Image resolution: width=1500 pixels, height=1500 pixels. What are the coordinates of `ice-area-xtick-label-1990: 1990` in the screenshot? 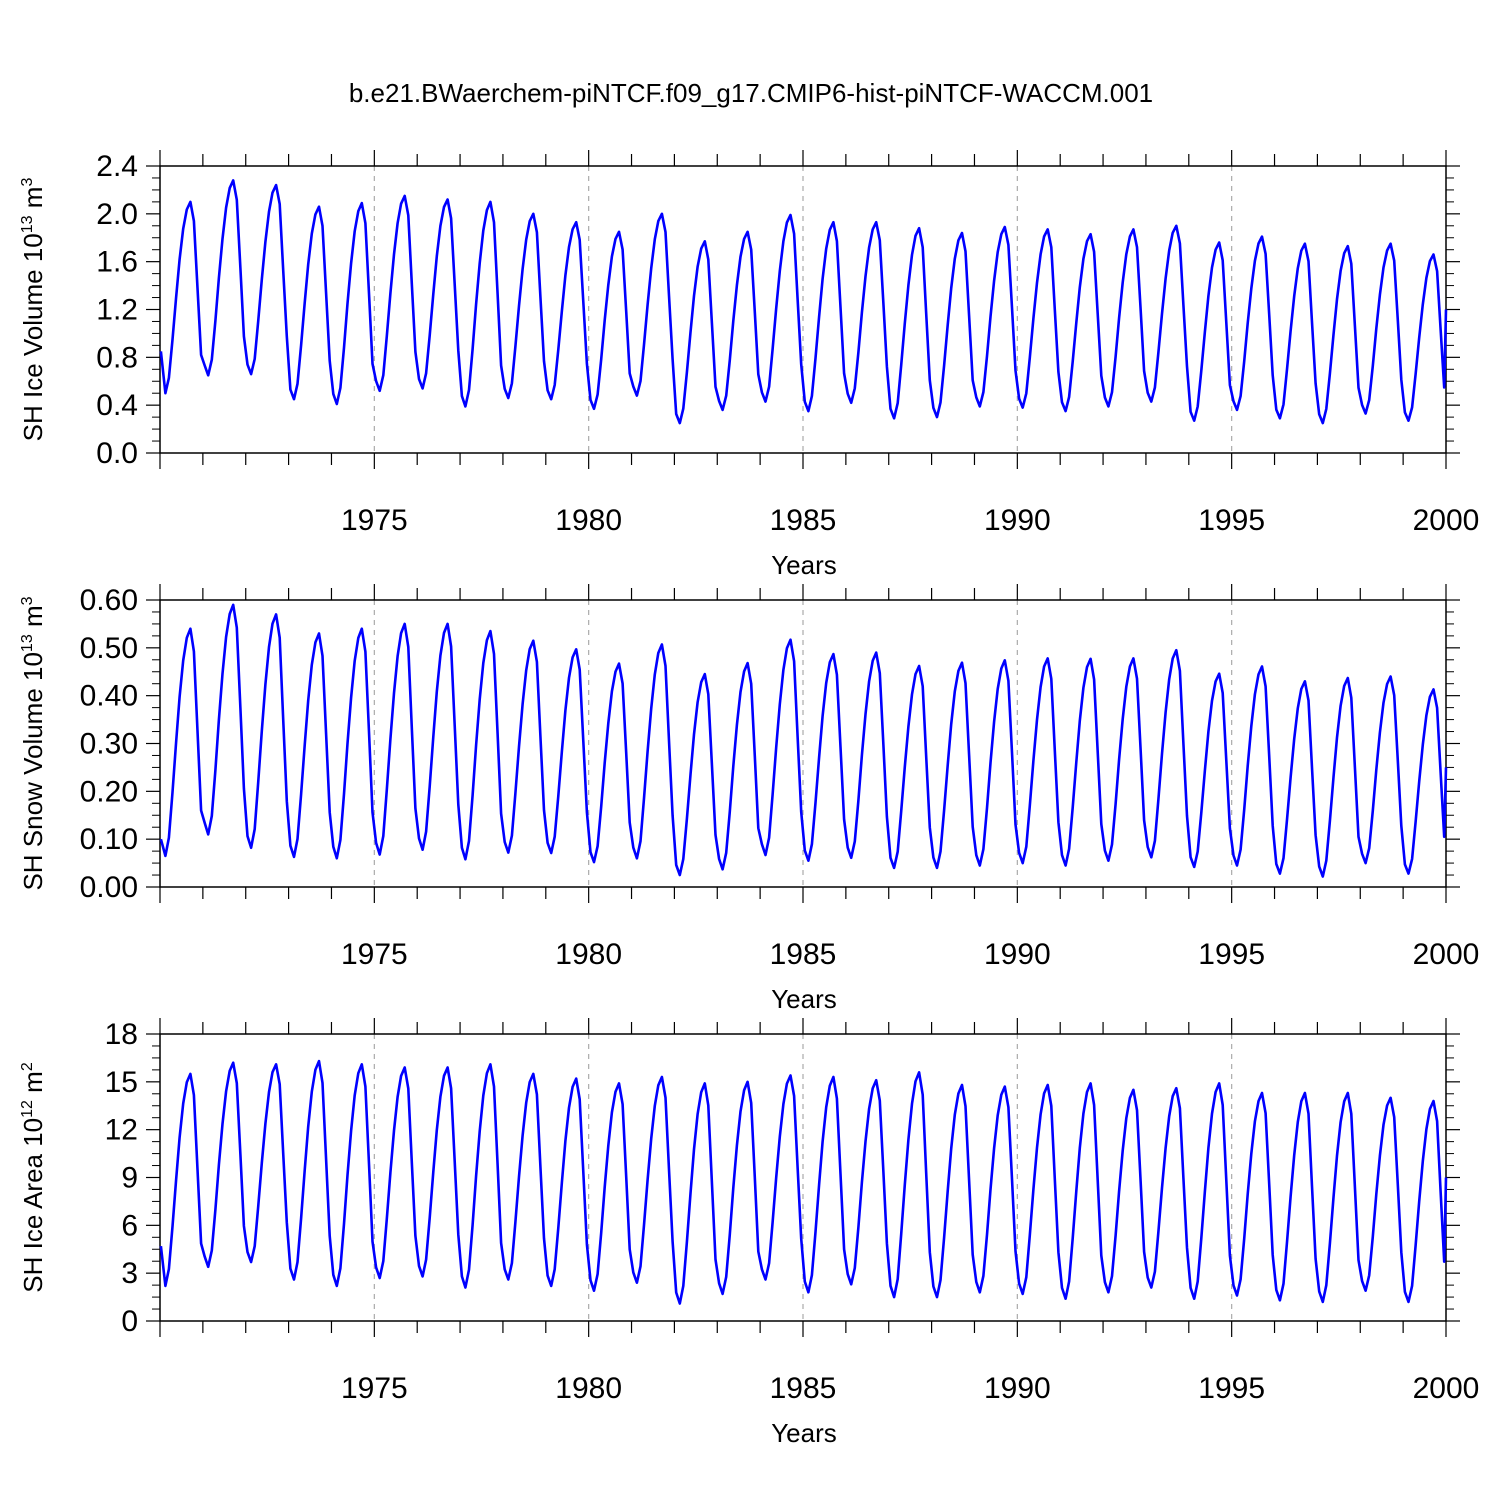 It's located at (1017, 1388).